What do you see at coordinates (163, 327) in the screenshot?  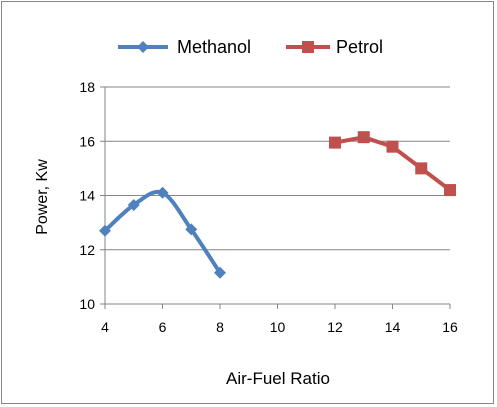 I see `x-tick-label: 6` at bounding box center [163, 327].